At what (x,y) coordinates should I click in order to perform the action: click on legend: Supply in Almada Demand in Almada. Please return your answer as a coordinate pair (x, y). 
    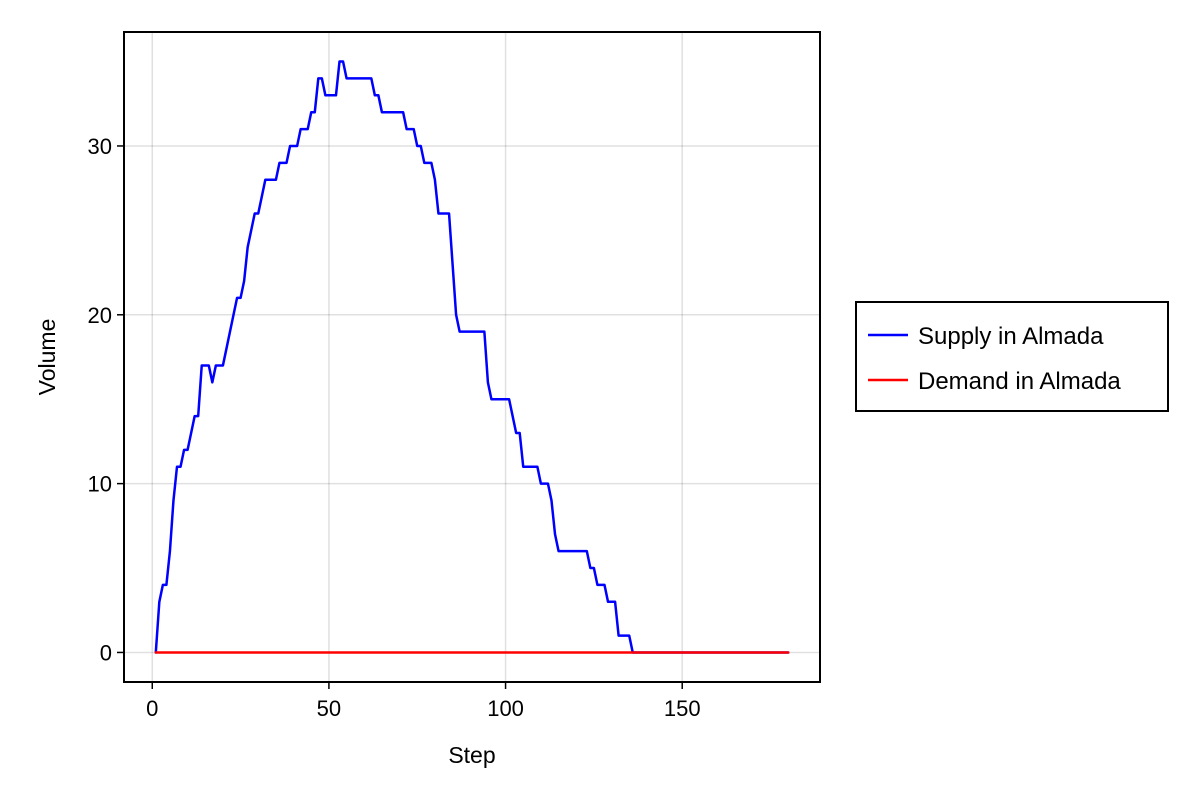
    Looking at the image, I should click on (1012, 356).